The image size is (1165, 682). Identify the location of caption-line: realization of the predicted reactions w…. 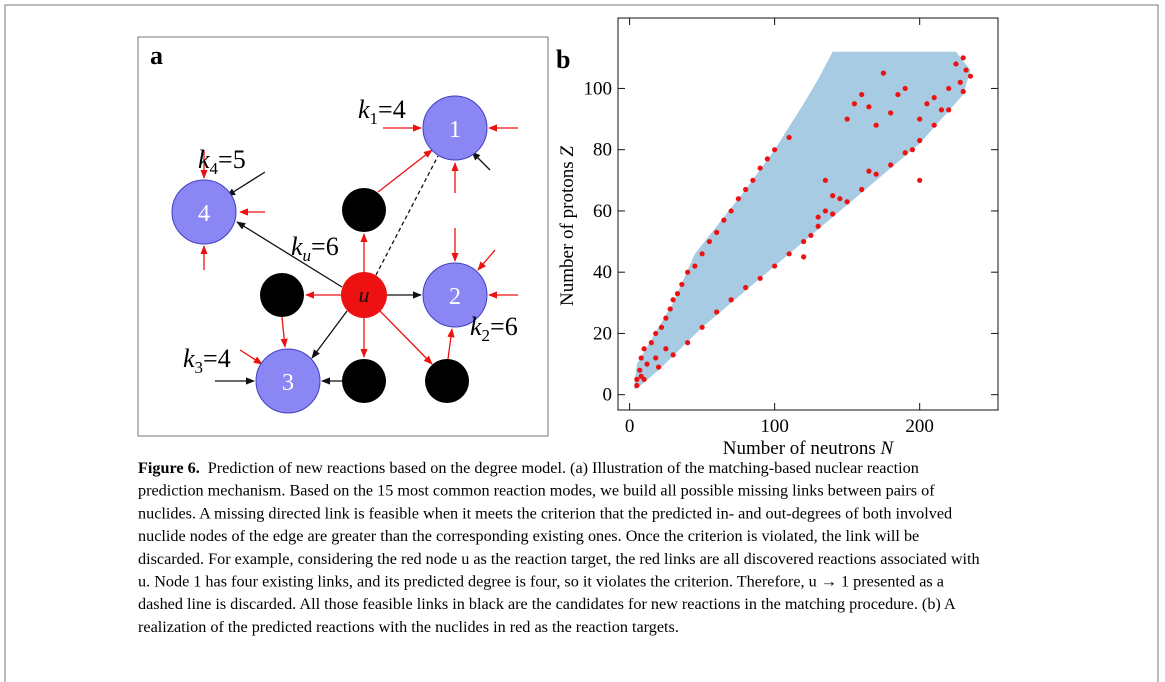
(408, 627).